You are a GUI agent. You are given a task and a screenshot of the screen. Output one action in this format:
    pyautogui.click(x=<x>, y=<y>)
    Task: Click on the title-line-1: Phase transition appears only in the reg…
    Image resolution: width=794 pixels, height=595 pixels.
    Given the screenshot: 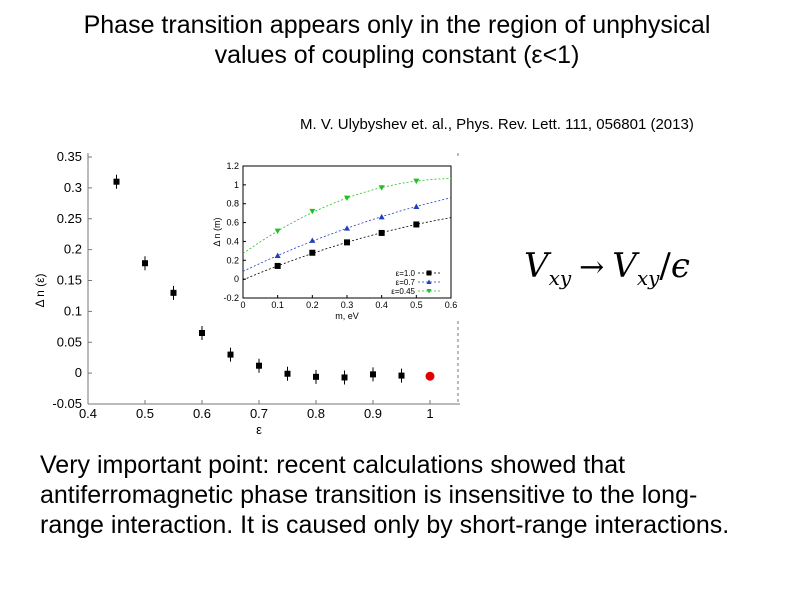 What is the action you would take?
    pyautogui.click(x=397, y=25)
    